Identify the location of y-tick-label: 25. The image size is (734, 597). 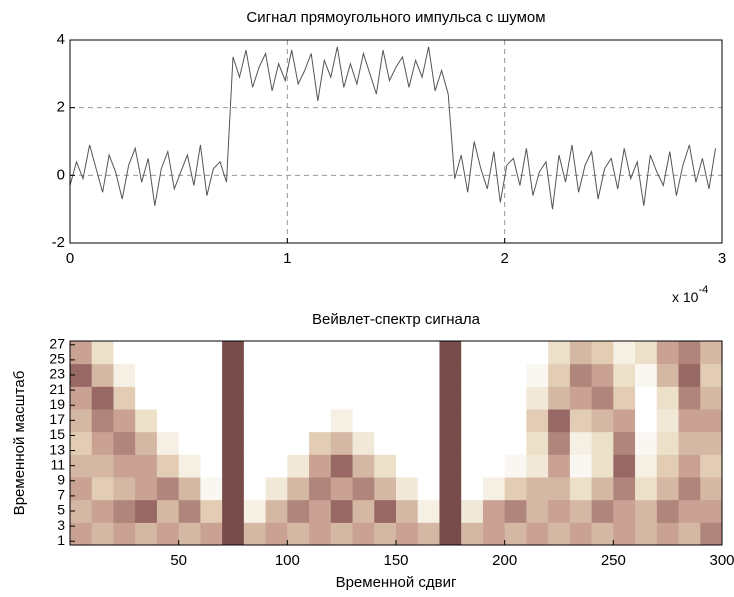
(57, 359).